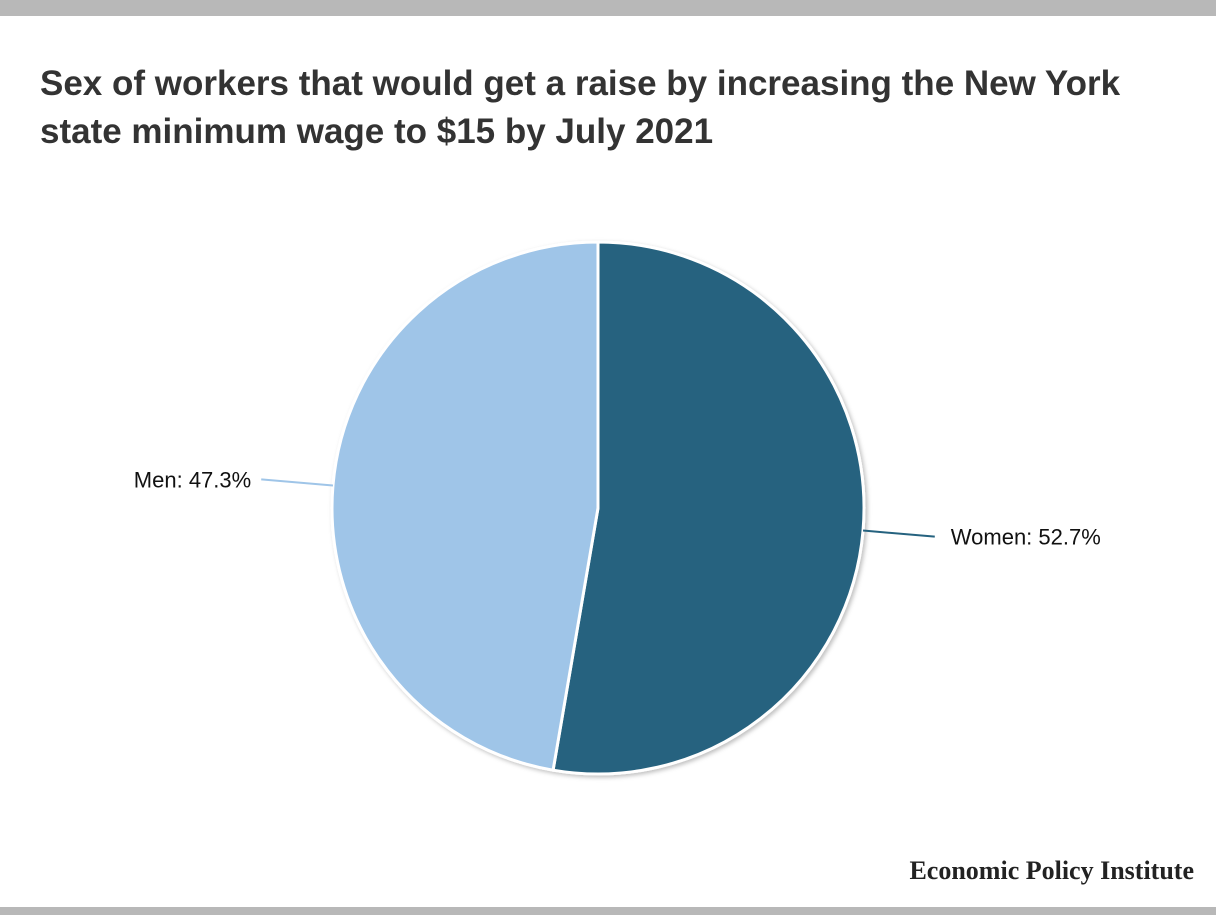  I want to click on top-border-bar, so click(608, 8).